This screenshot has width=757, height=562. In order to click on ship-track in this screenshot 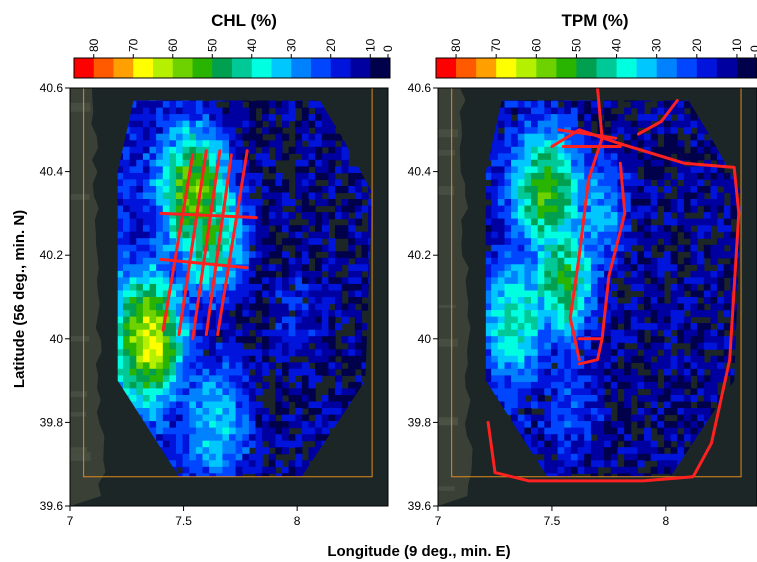, I will do `click(178, 242)`.